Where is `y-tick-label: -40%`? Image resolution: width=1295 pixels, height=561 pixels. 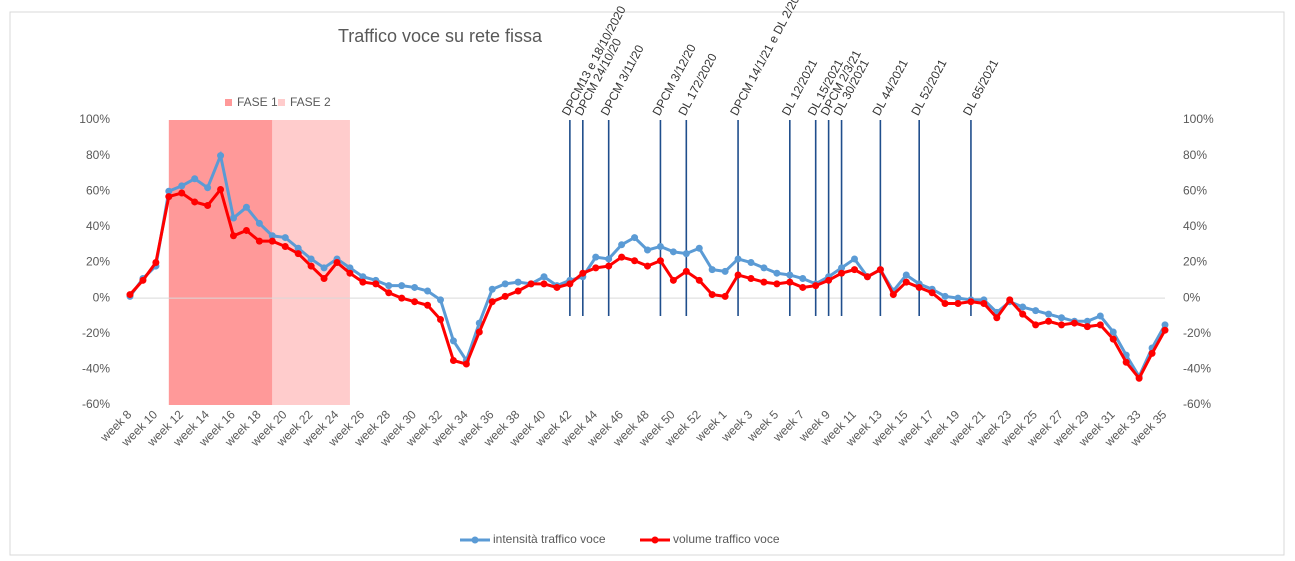
y-tick-label: -40% is located at coordinates (96, 369).